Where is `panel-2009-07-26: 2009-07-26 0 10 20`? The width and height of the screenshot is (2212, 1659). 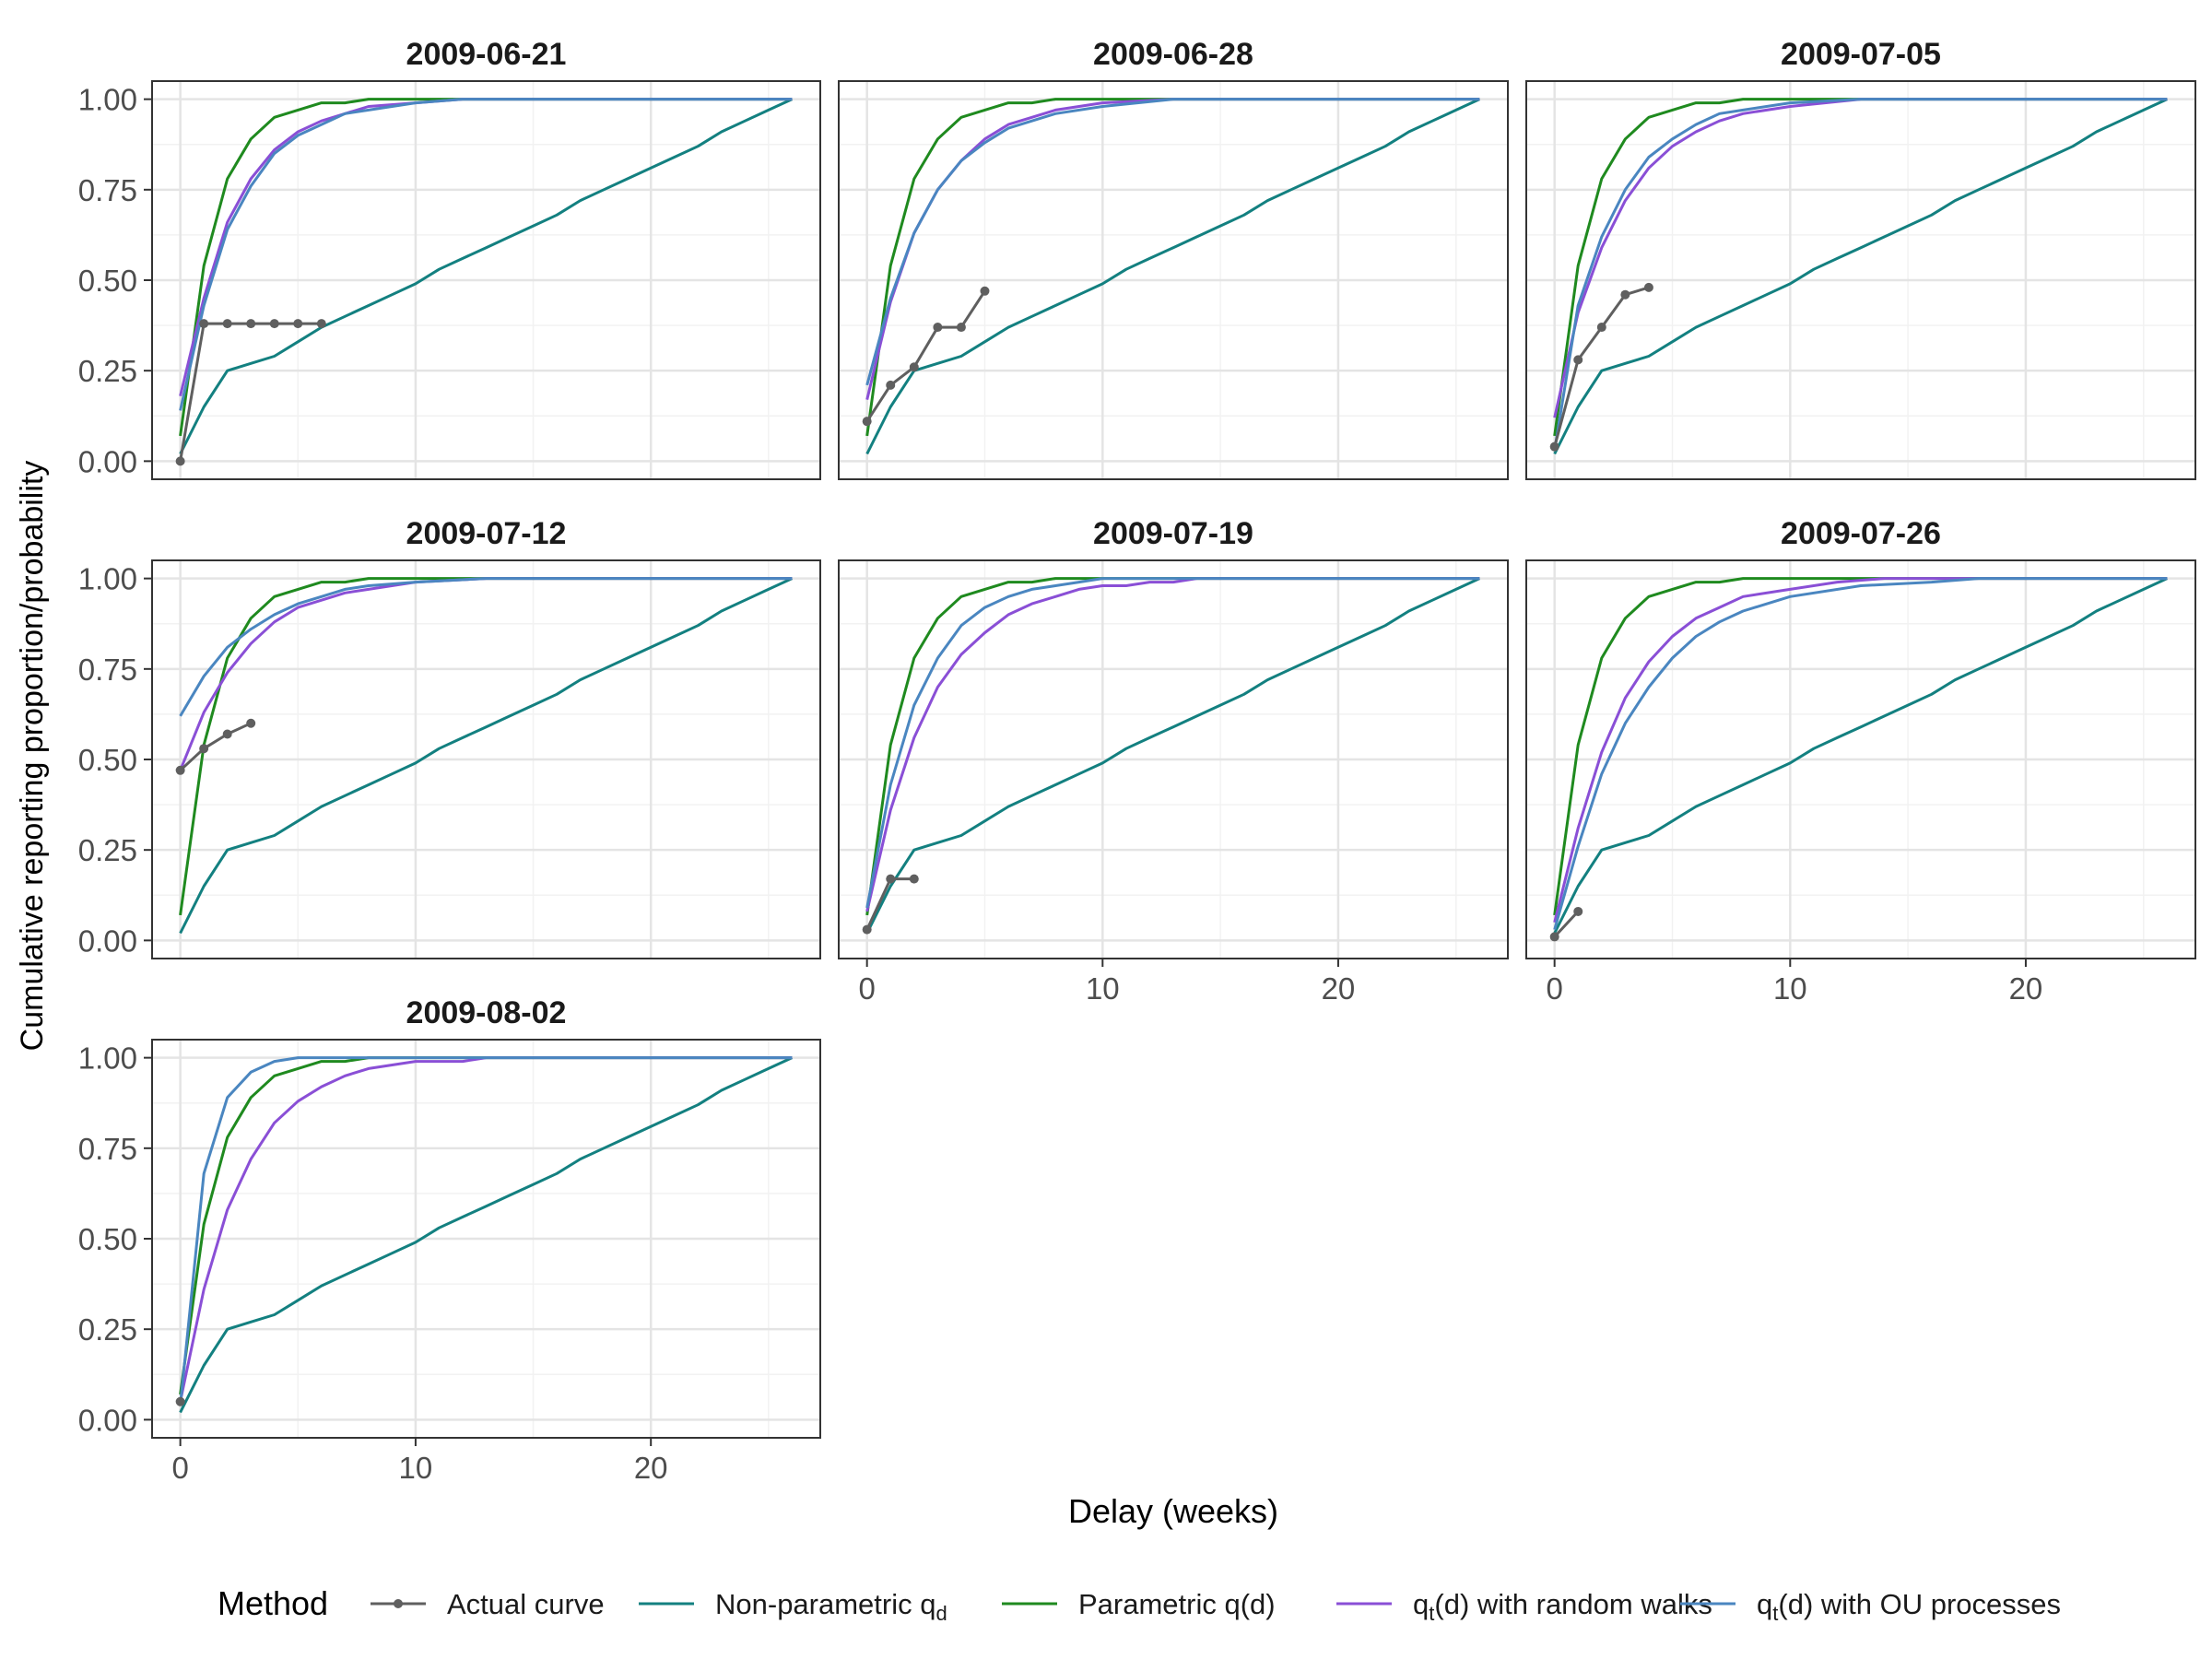
panel-2009-07-26: 2009-07-26 0 10 20 is located at coordinates (1860, 761).